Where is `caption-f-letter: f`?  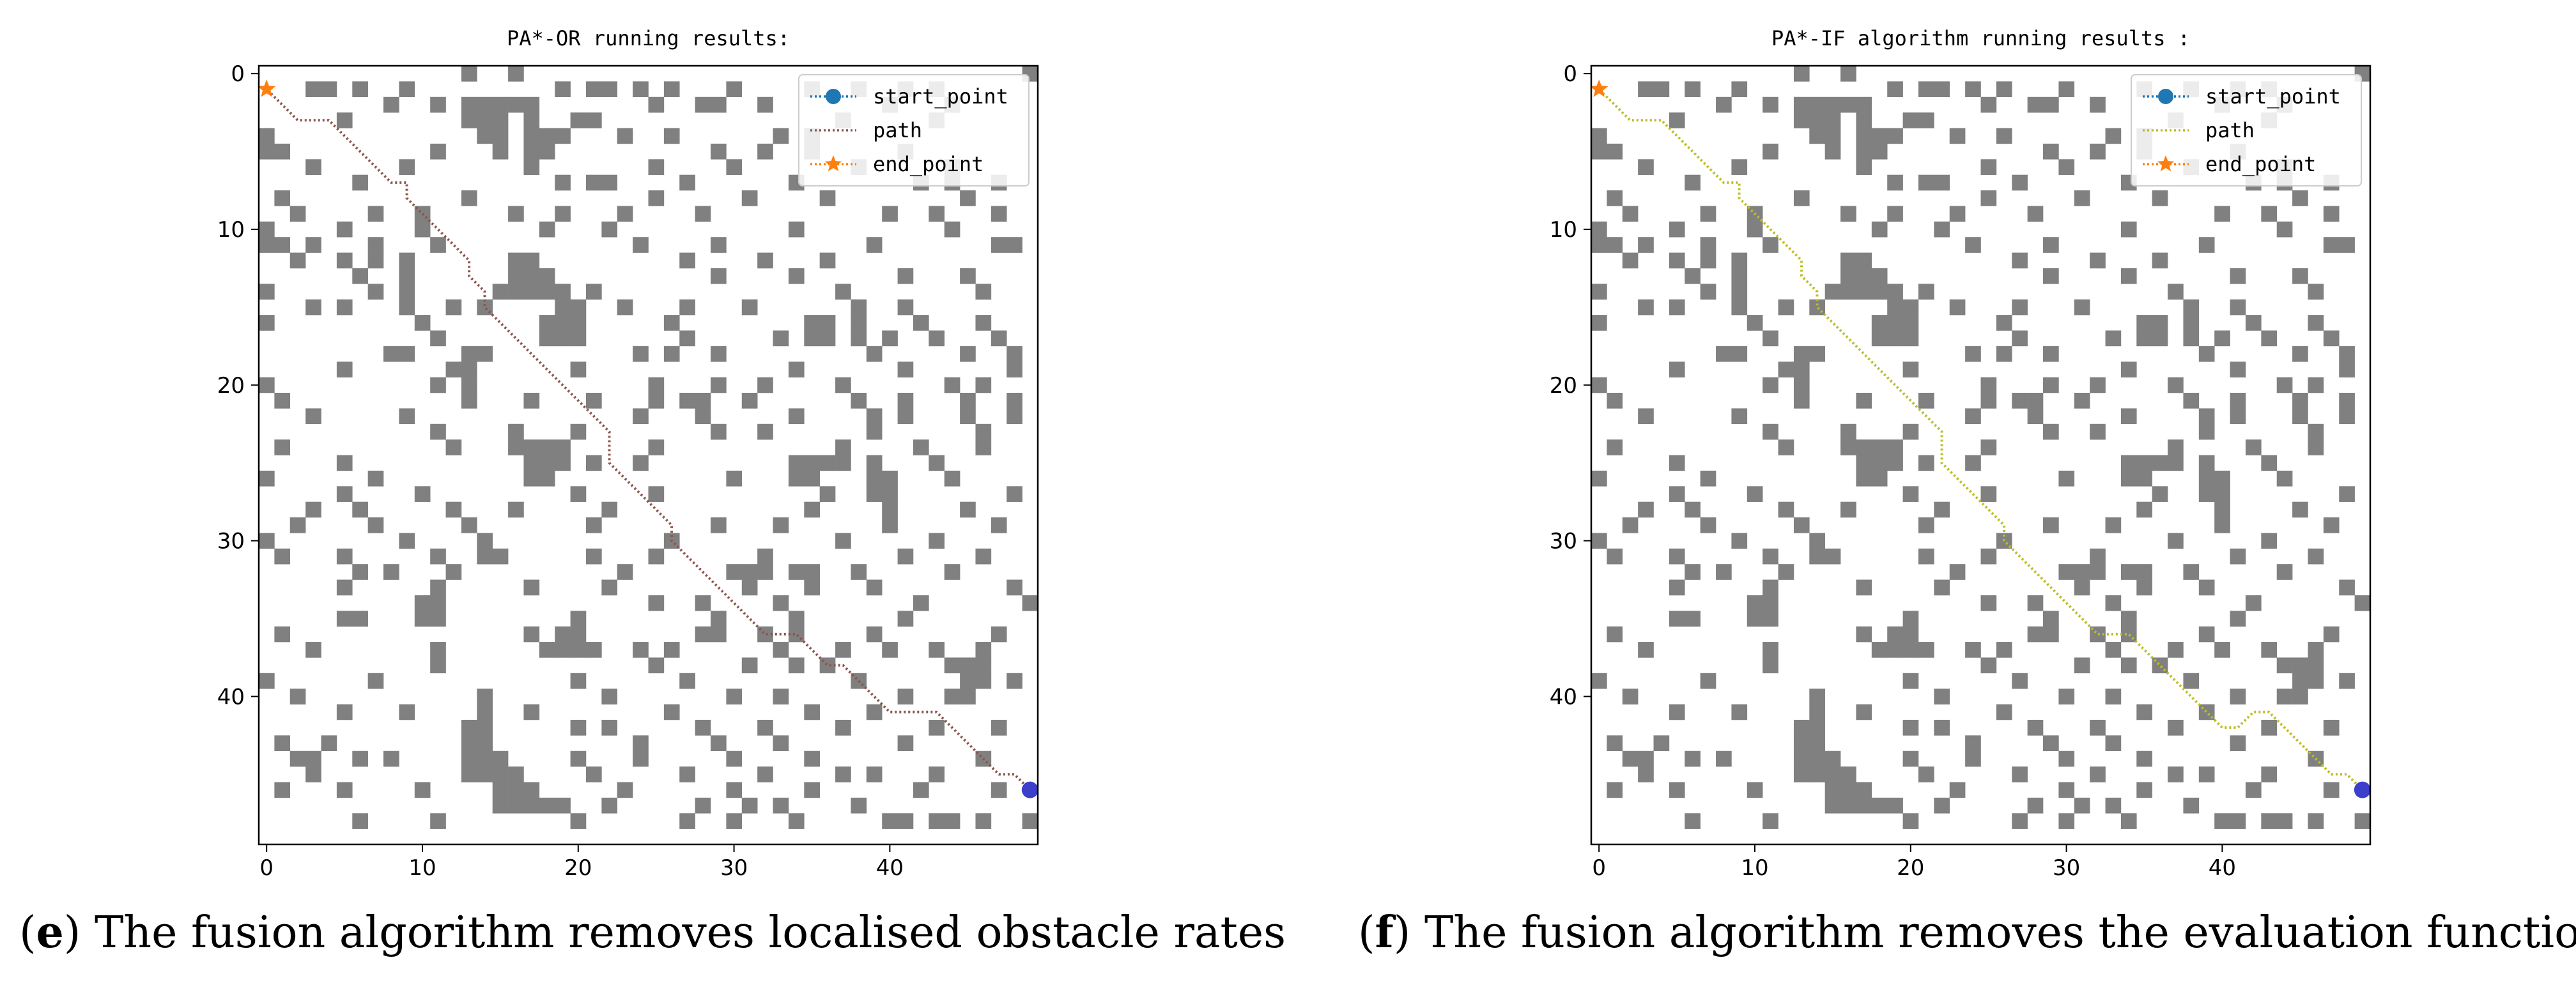
caption-f-letter: f is located at coordinates (1384, 933).